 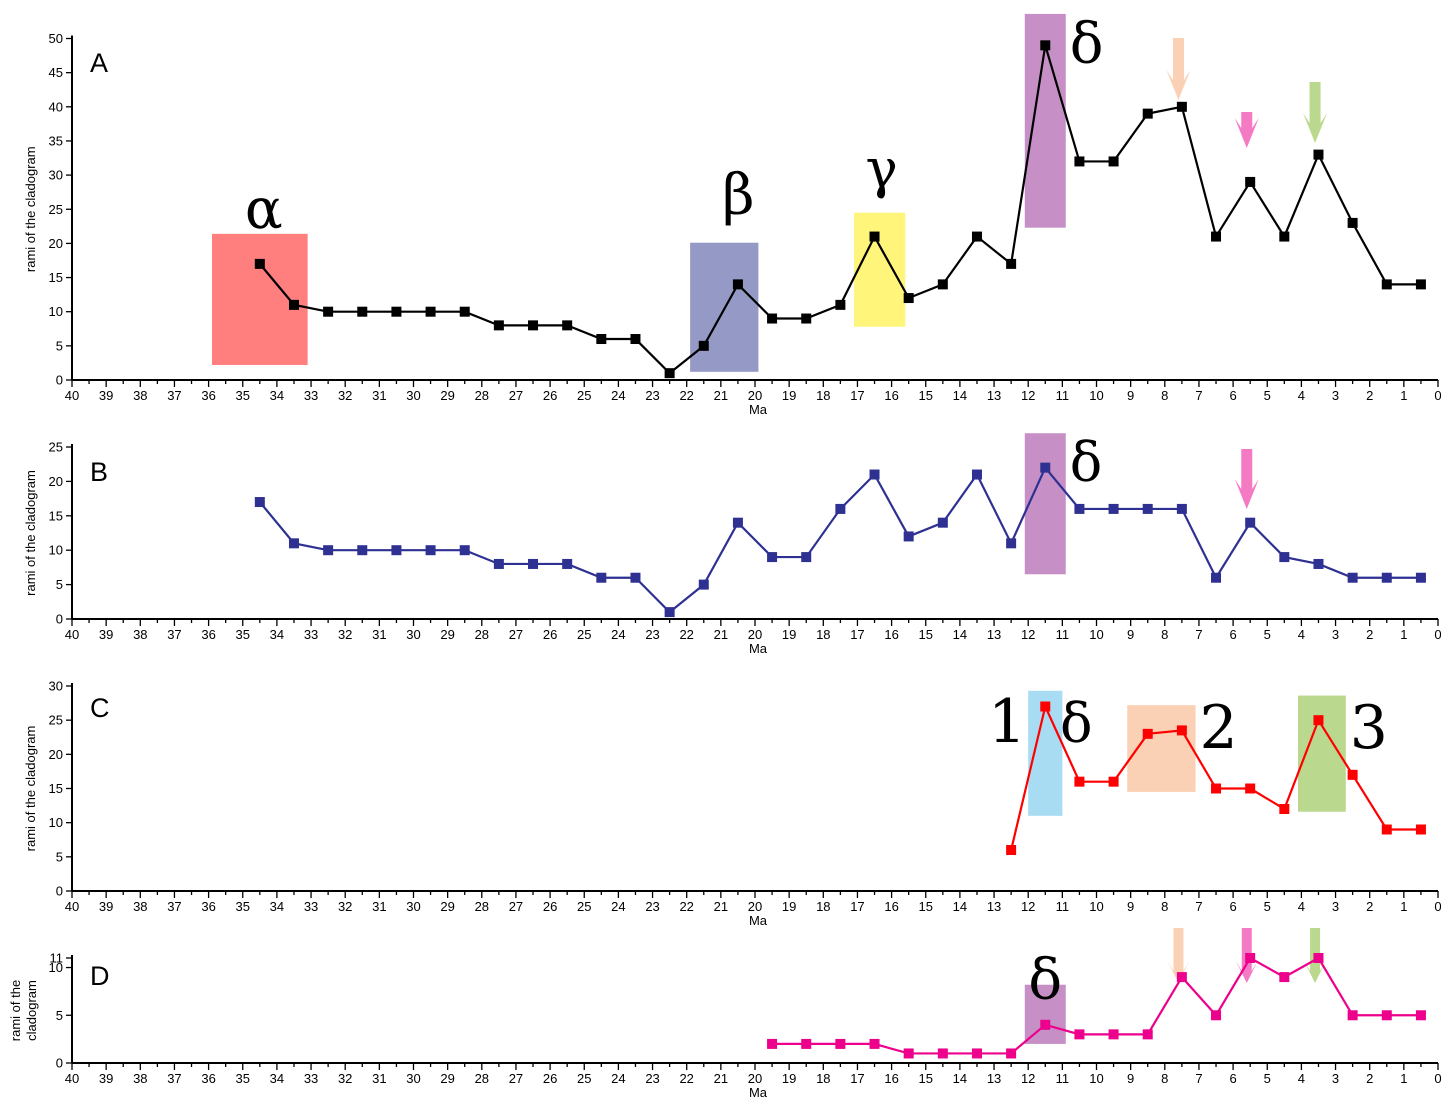 What do you see at coordinates (56, 277) in the screenshot?
I see `y-tick-label: 15` at bounding box center [56, 277].